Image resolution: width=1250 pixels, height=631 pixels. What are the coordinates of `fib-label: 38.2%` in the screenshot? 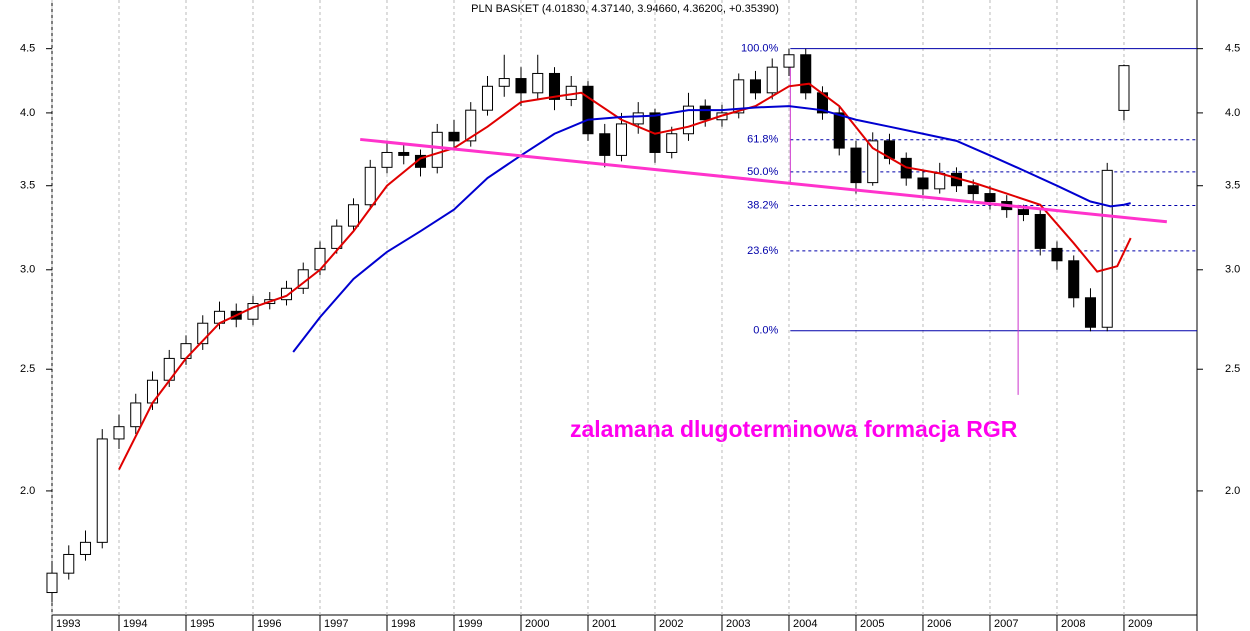 It's located at (762, 205).